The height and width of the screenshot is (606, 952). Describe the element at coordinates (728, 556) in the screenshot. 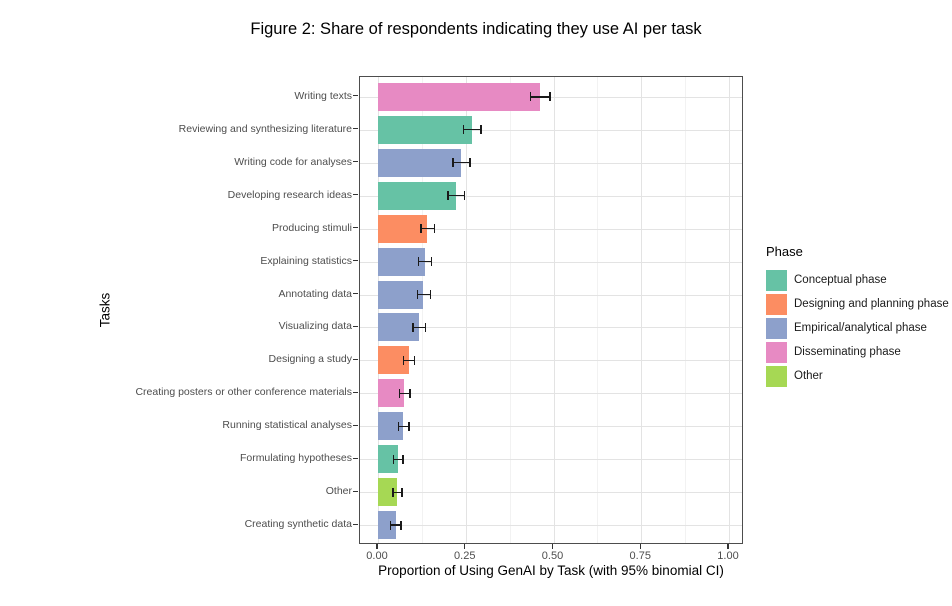

I see `x-label-1.00: 1.00` at that location.